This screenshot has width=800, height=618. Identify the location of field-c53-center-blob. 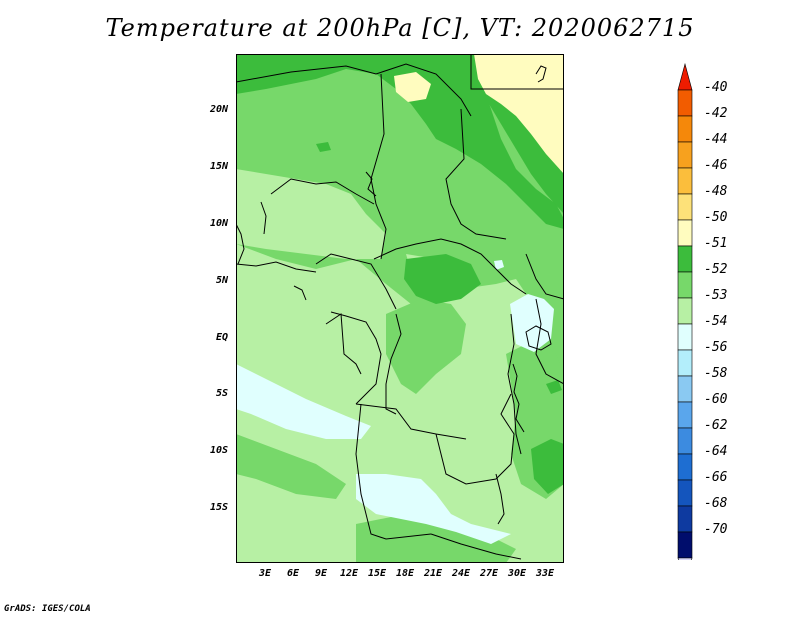
(426, 346).